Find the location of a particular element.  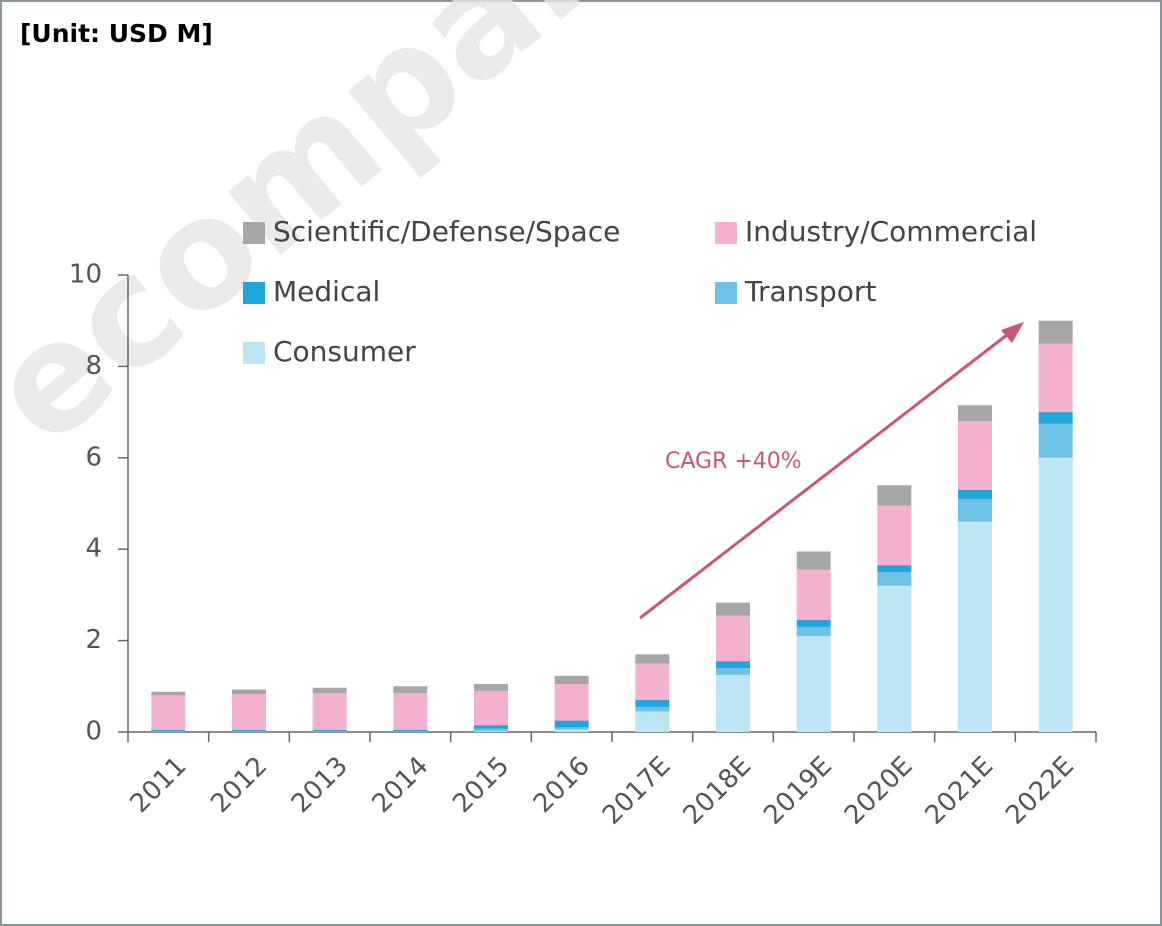

legend-label: Transport is located at coordinates (810, 291).